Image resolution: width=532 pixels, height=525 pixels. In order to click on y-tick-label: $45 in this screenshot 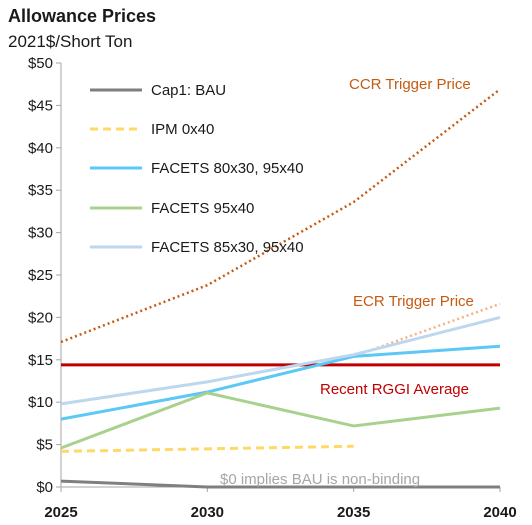, I will do `click(40, 105)`.